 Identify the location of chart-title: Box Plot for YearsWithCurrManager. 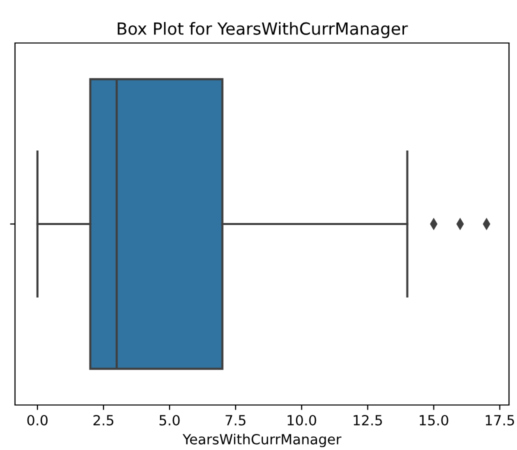
(263, 30).